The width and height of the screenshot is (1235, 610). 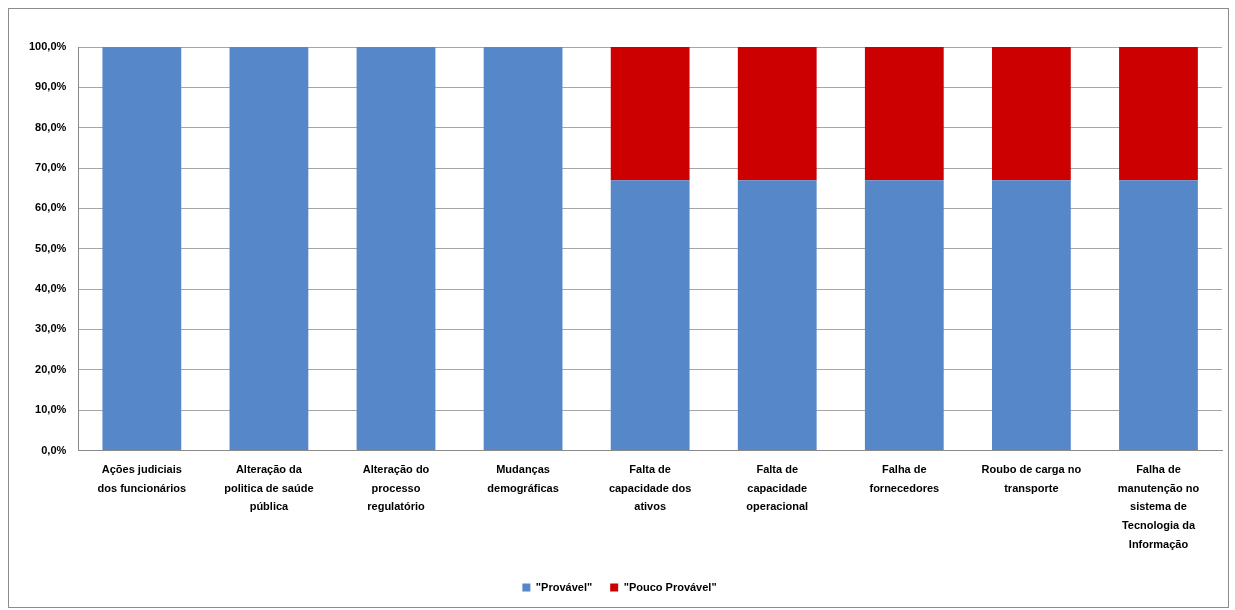 What do you see at coordinates (396, 487) in the screenshot?
I see `x-tick-label: Alteração do processo regulatório` at bounding box center [396, 487].